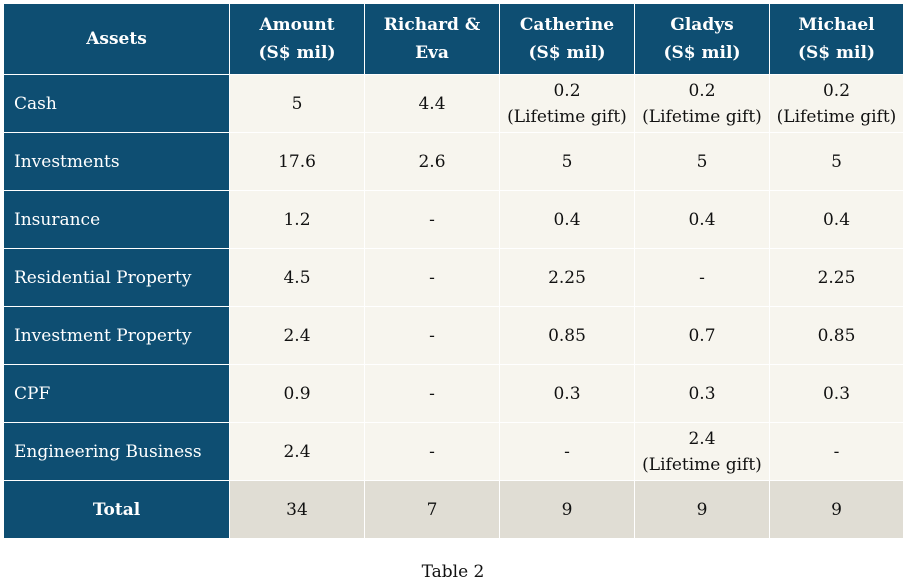 The height and width of the screenshot is (583, 906). I want to click on cell-gladys: 0.3, so click(702, 393).